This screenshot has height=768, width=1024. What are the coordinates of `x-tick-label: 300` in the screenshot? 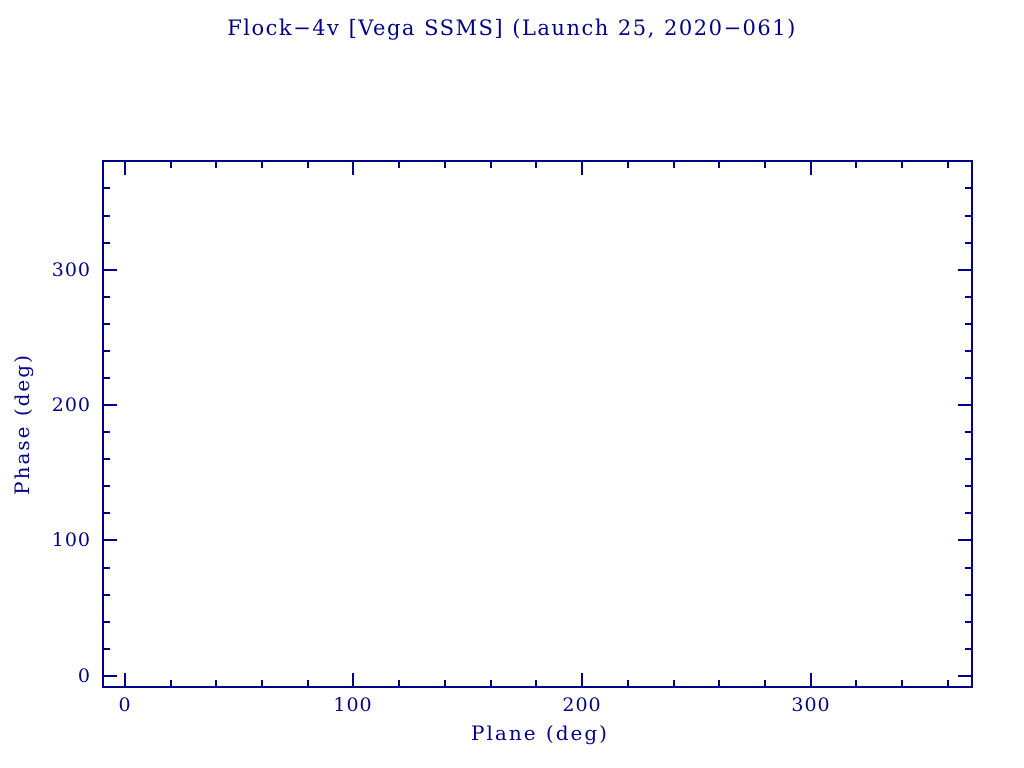 It's located at (811, 705).